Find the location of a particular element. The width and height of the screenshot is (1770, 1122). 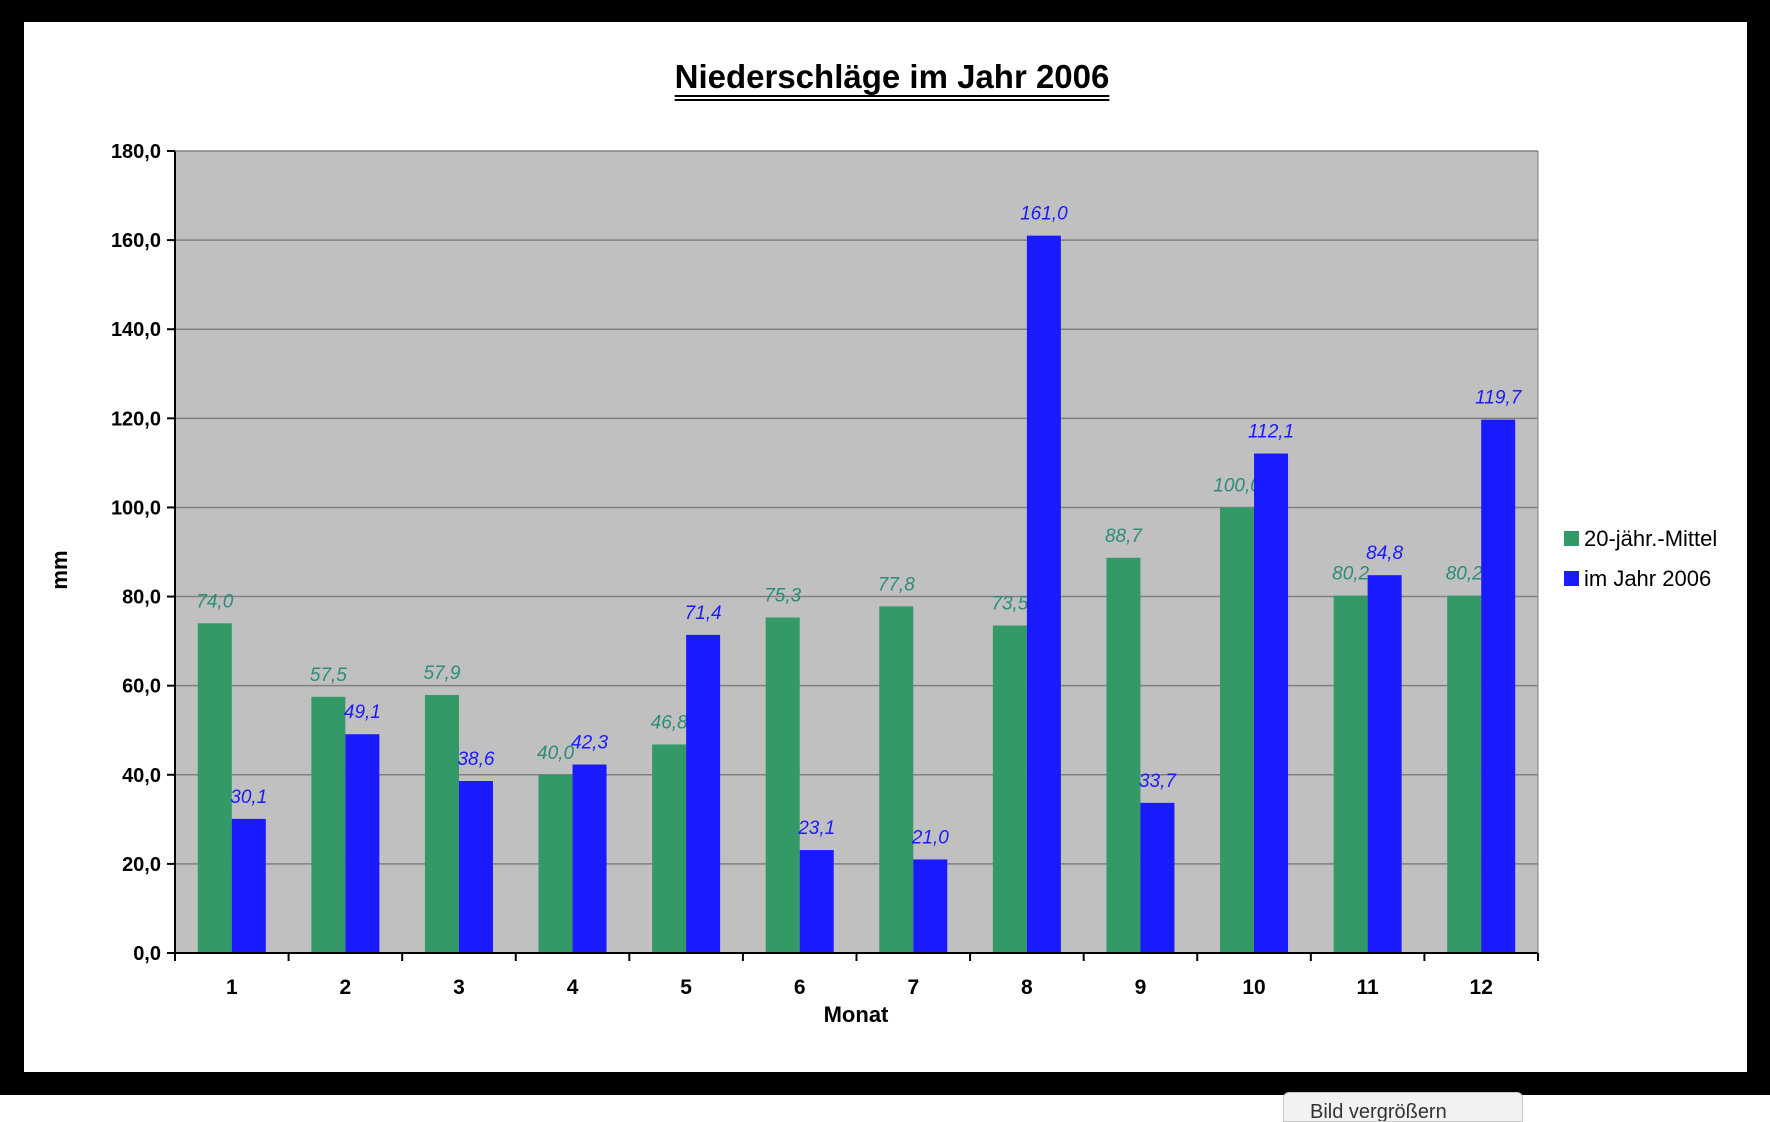

x-tick-label: 2 is located at coordinates (346, 987).